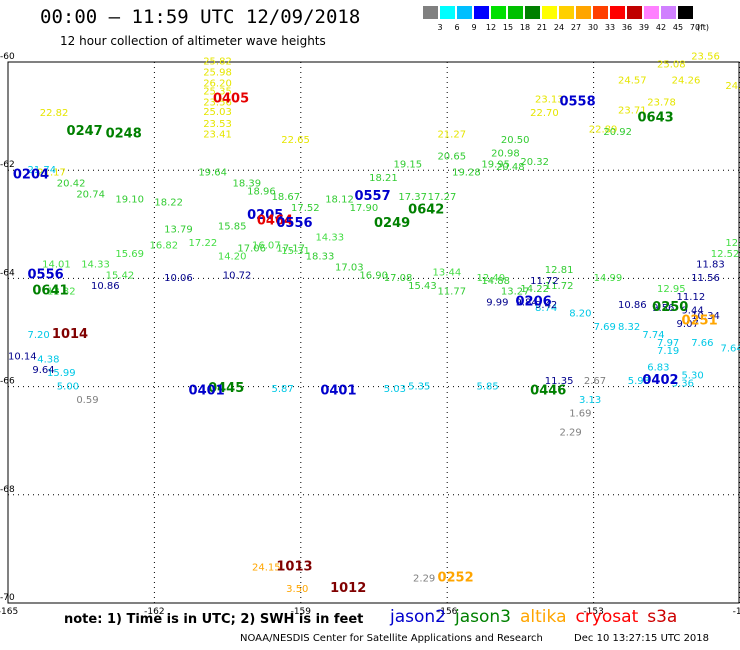  Describe the element at coordinates (534, 289) in the screenshot. I see `wave-height-value: 14.22` at that location.